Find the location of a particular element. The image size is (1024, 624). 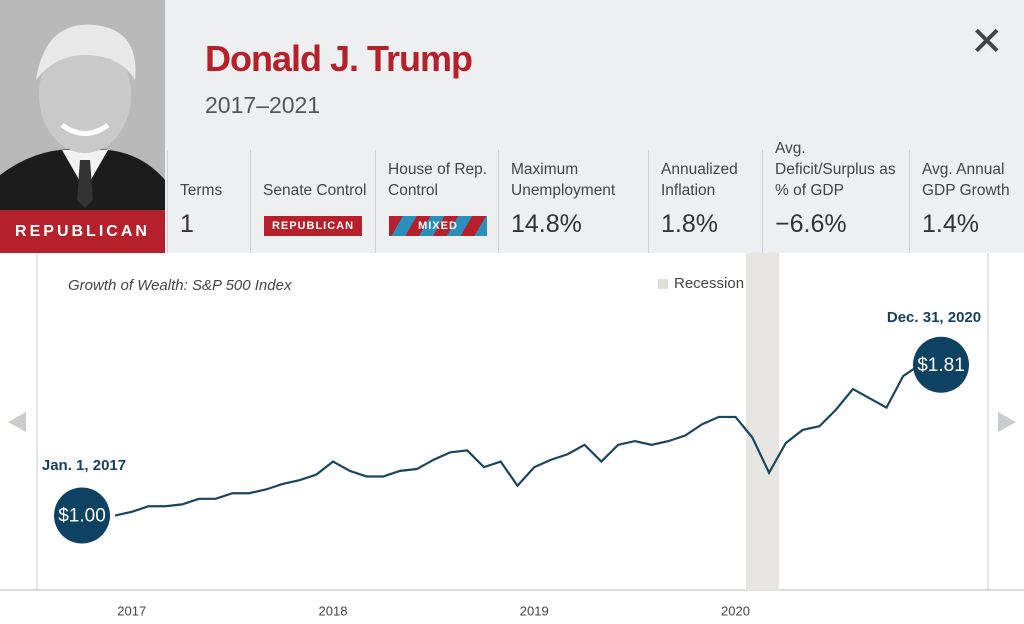

x-tick-label: 2018 is located at coordinates (333, 610).